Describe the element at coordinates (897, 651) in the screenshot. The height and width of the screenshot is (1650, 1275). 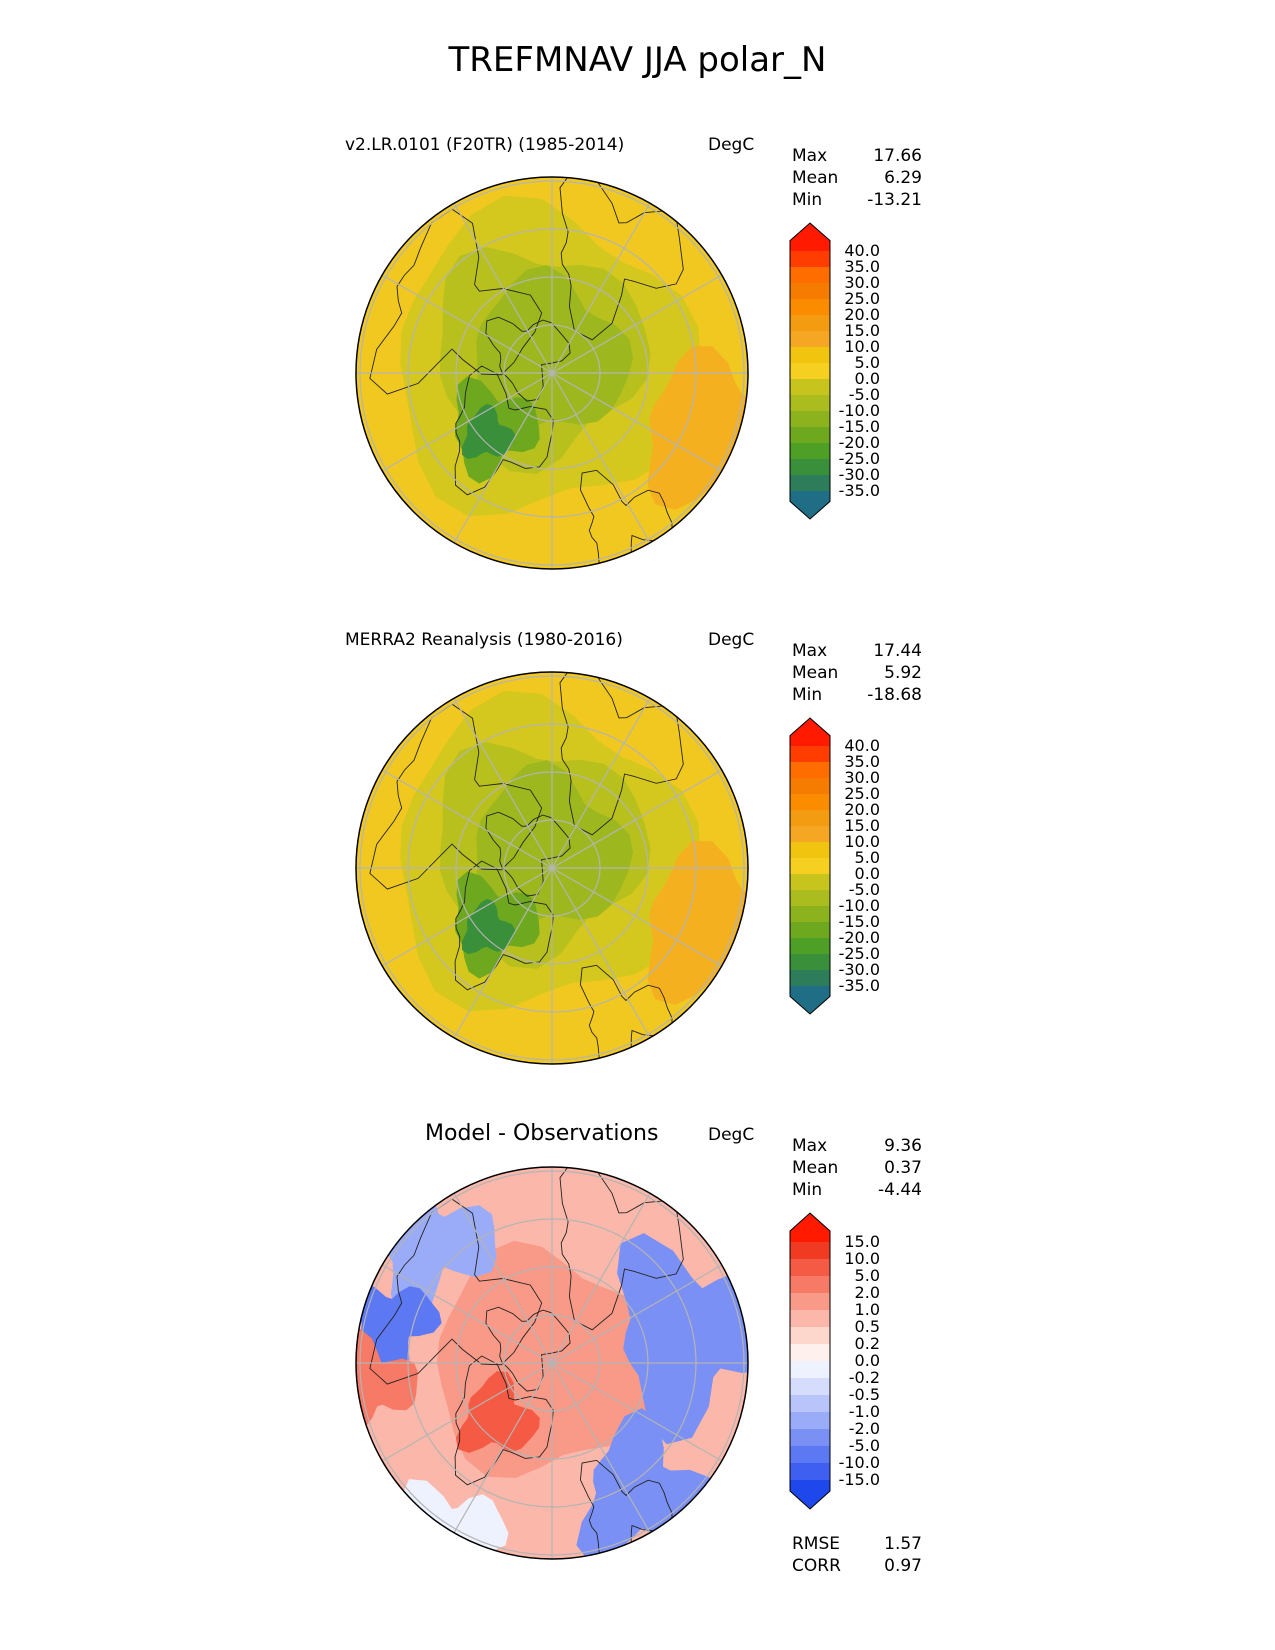
I see `stat-value: 17.44` at that location.